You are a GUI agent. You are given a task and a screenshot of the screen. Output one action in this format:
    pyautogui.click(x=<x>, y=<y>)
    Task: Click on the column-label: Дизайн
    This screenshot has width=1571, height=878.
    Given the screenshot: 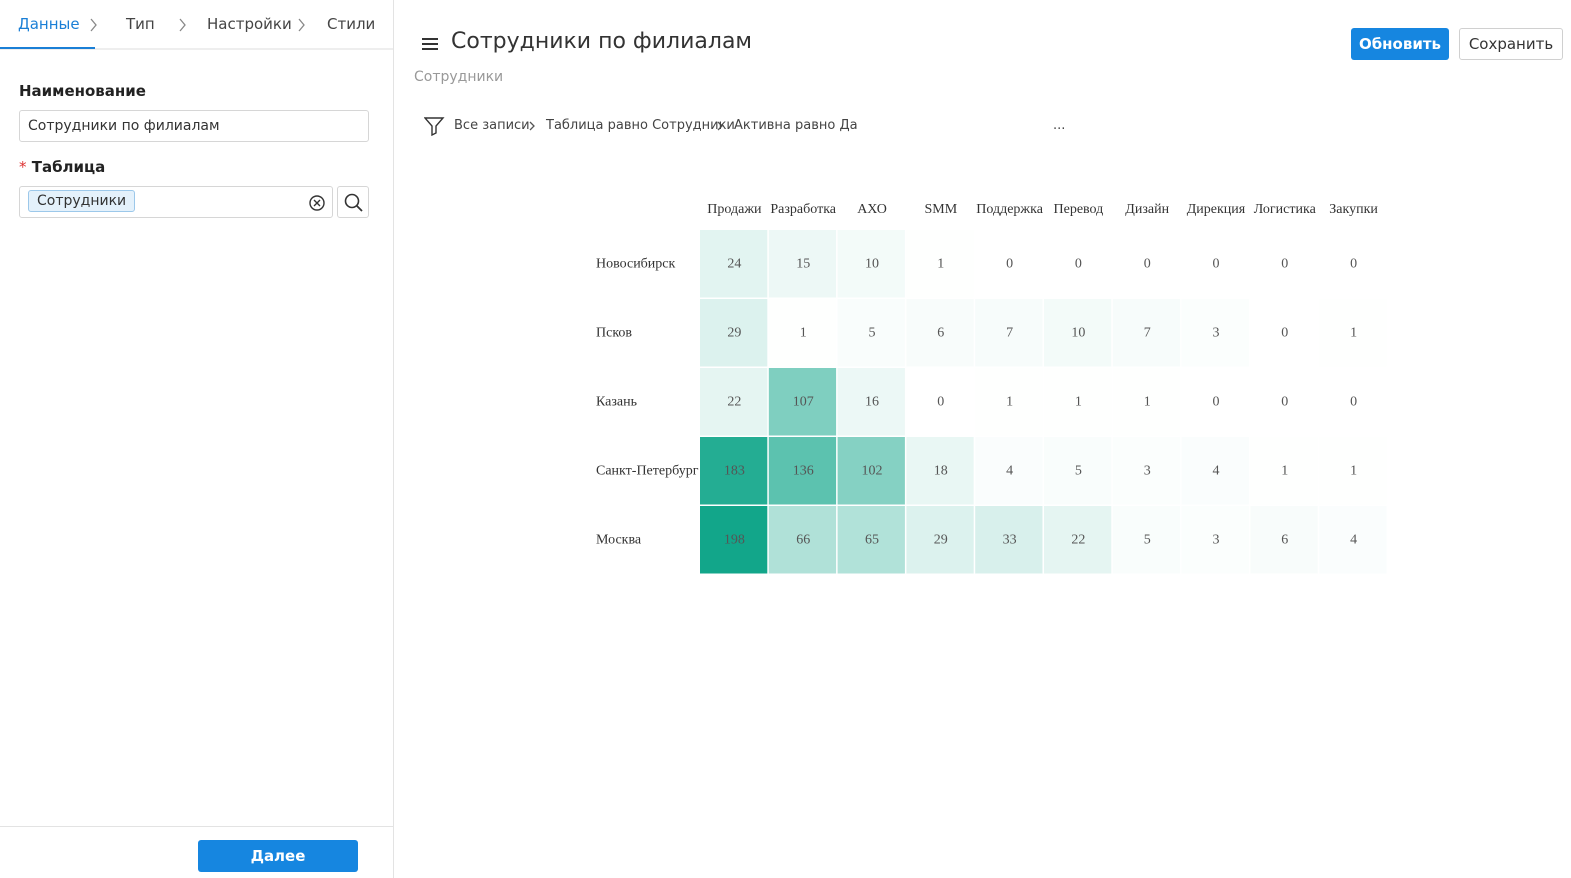 What is the action you would take?
    pyautogui.click(x=1147, y=209)
    